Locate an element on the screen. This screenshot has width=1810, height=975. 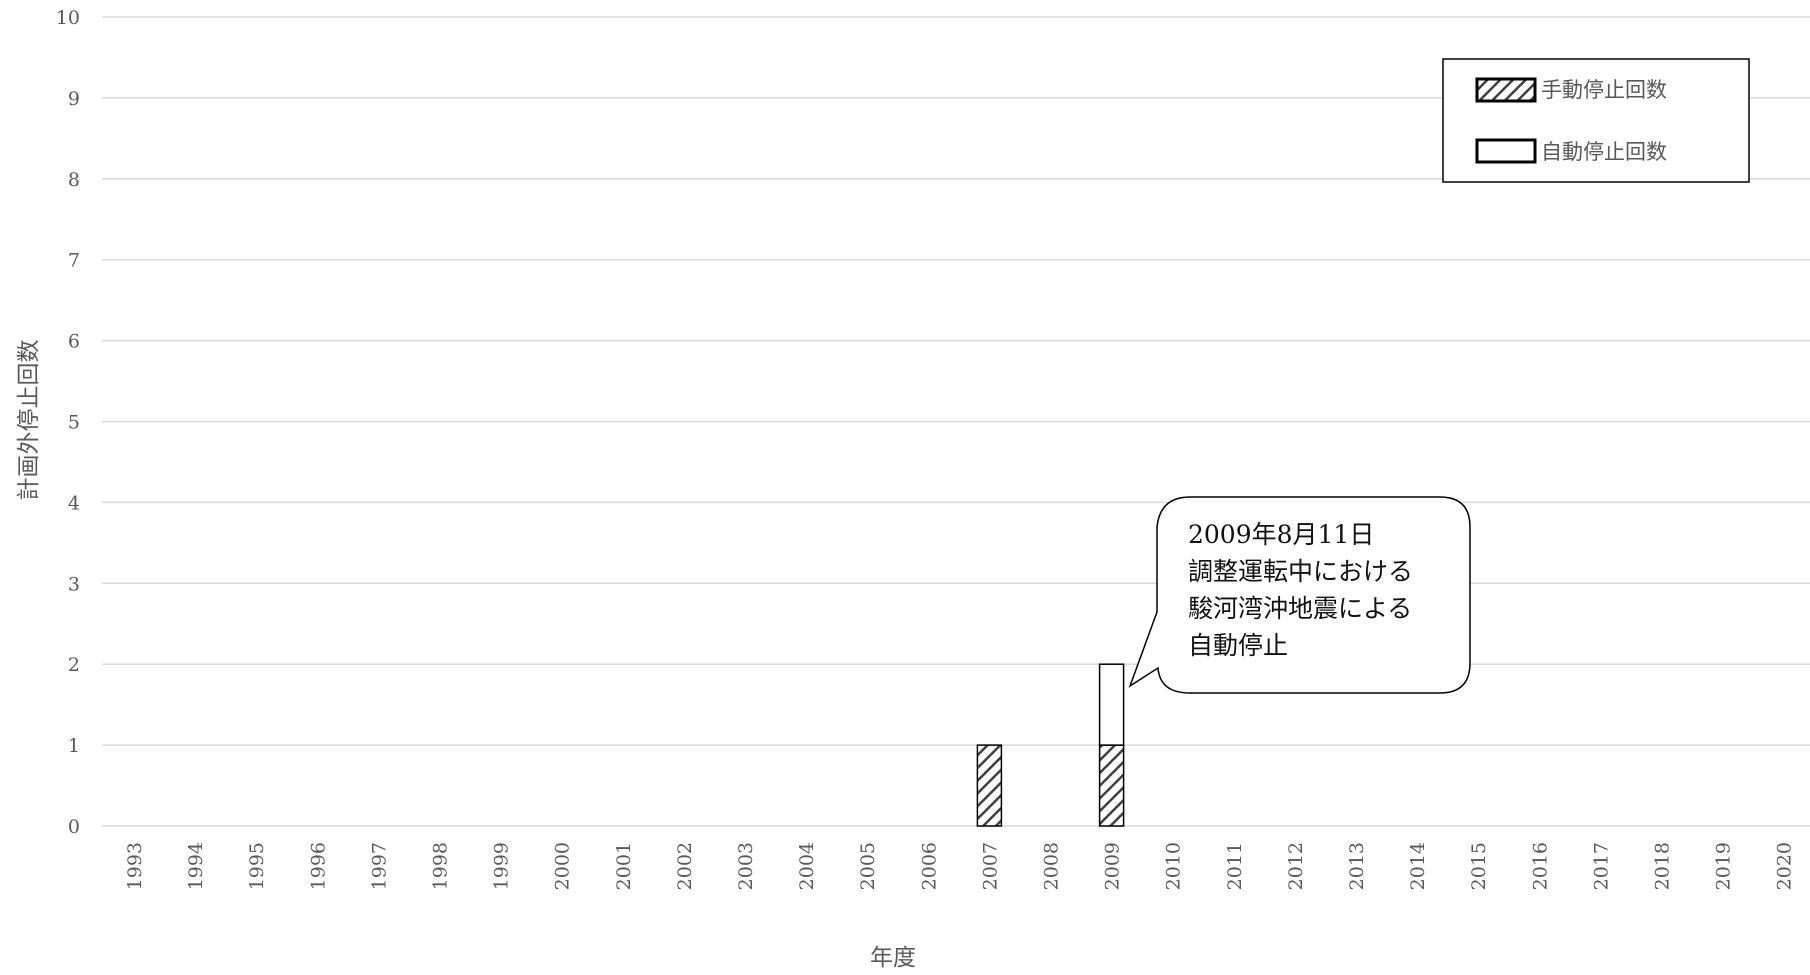
y-tick-label: 9 is located at coordinates (74, 99).